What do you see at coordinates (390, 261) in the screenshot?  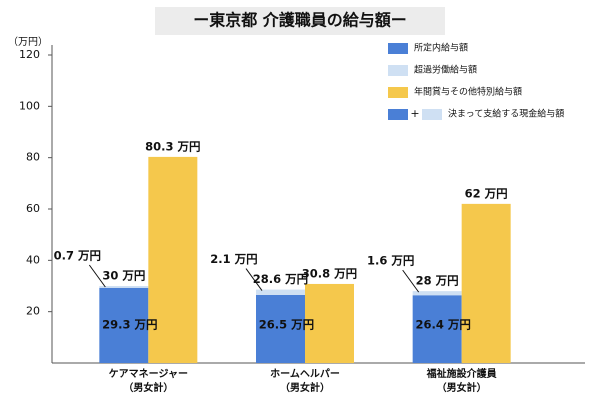 I see `data-label: 1.6 万円` at bounding box center [390, 261].